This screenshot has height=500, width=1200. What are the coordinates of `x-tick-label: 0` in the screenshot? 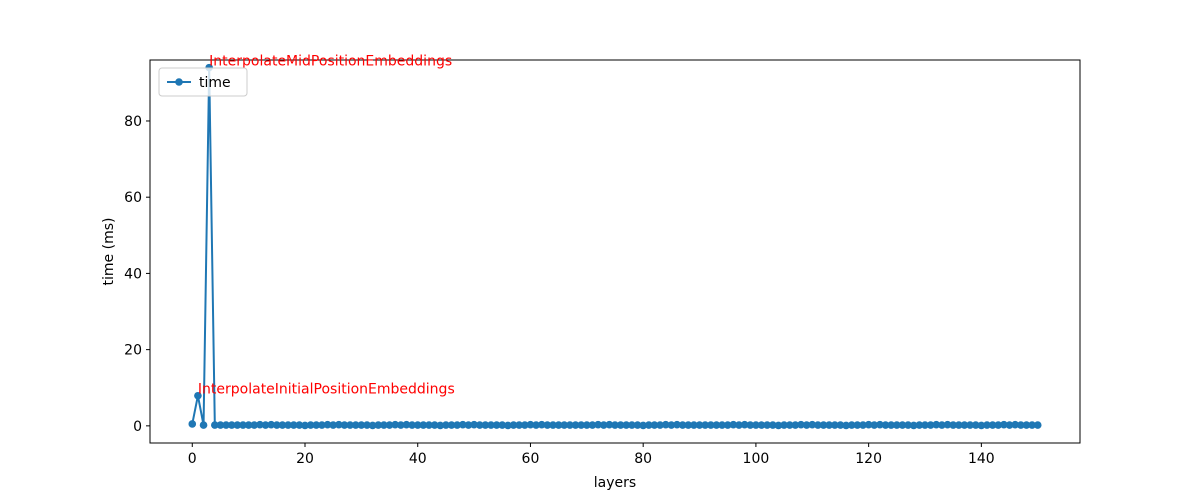 It's located at (192, 459).